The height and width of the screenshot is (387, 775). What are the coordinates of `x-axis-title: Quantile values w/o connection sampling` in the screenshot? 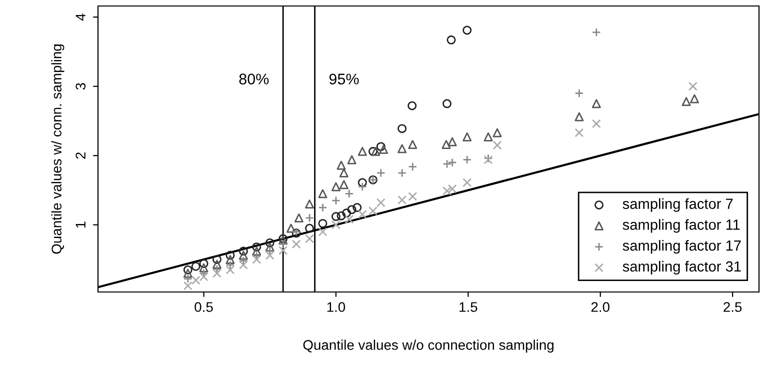 It's located at (428, 346).